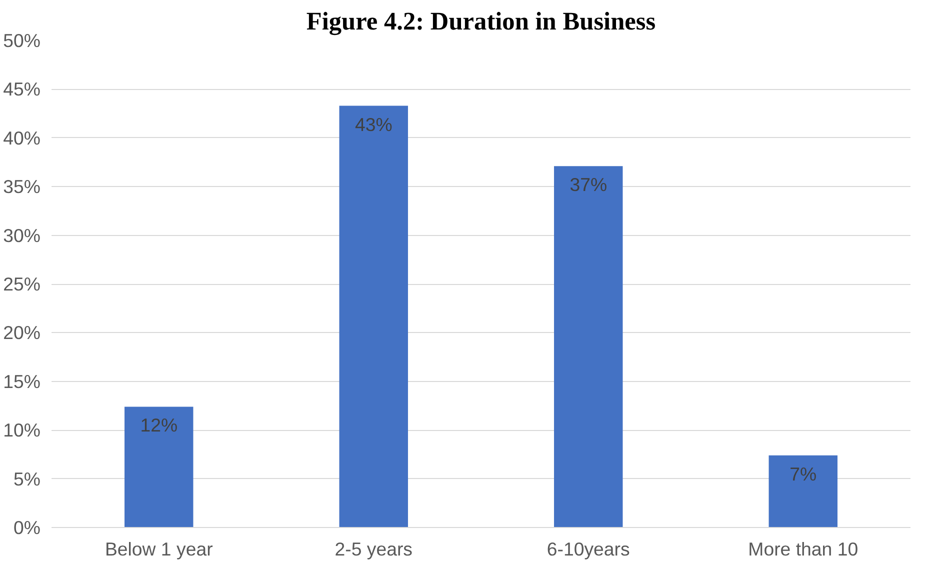 The height and width of the screenshot is (565, 932). I want to click on y-tick-label: 50%, so click(22, 40).